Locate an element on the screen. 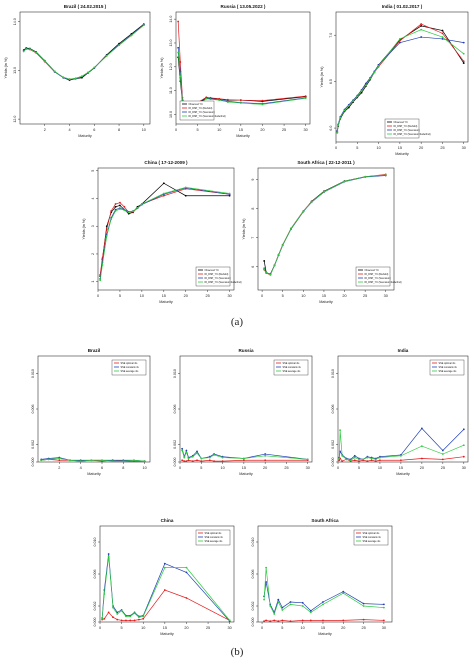 Image resolution: width=474 pixels, height=667 pixels. y-tick-label: 6 is located at coordinates (253, 267).